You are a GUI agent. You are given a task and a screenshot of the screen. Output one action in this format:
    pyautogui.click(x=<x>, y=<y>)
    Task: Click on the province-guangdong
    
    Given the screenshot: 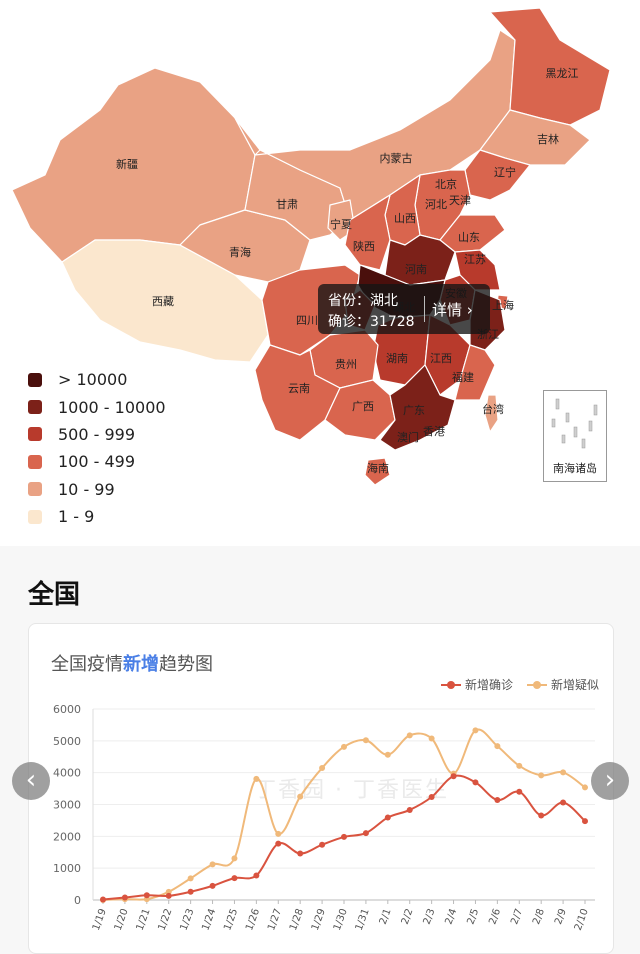 What is the action you would take?
    pyautogui.click(x=417, y=407)
    